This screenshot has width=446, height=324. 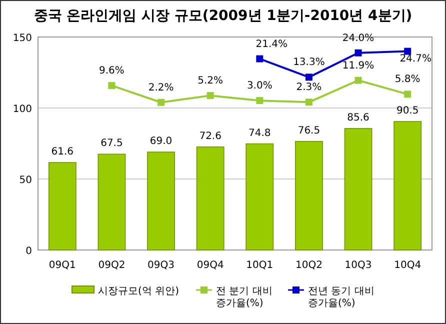 What do you see at coordinates (161, 142) in the screenshot?
I see `data-label: 69.0` at bounding box center [161, 142].